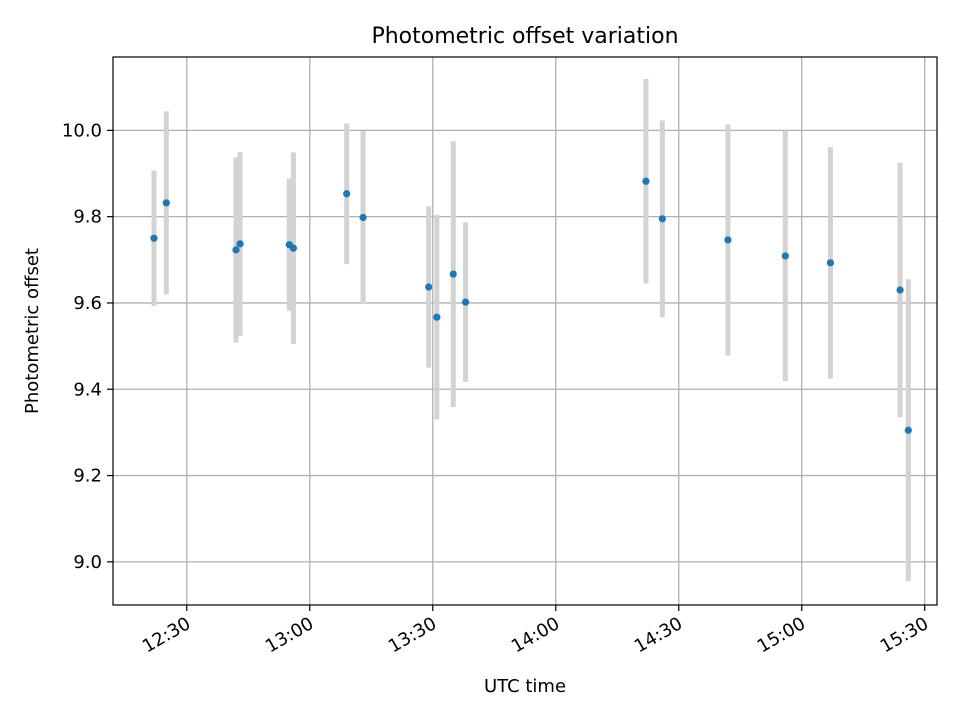  What do you see at coordinates (87, 217) in the screenshot?
I see `y-tick-label: 9.8` at bounding box center [87, 217].